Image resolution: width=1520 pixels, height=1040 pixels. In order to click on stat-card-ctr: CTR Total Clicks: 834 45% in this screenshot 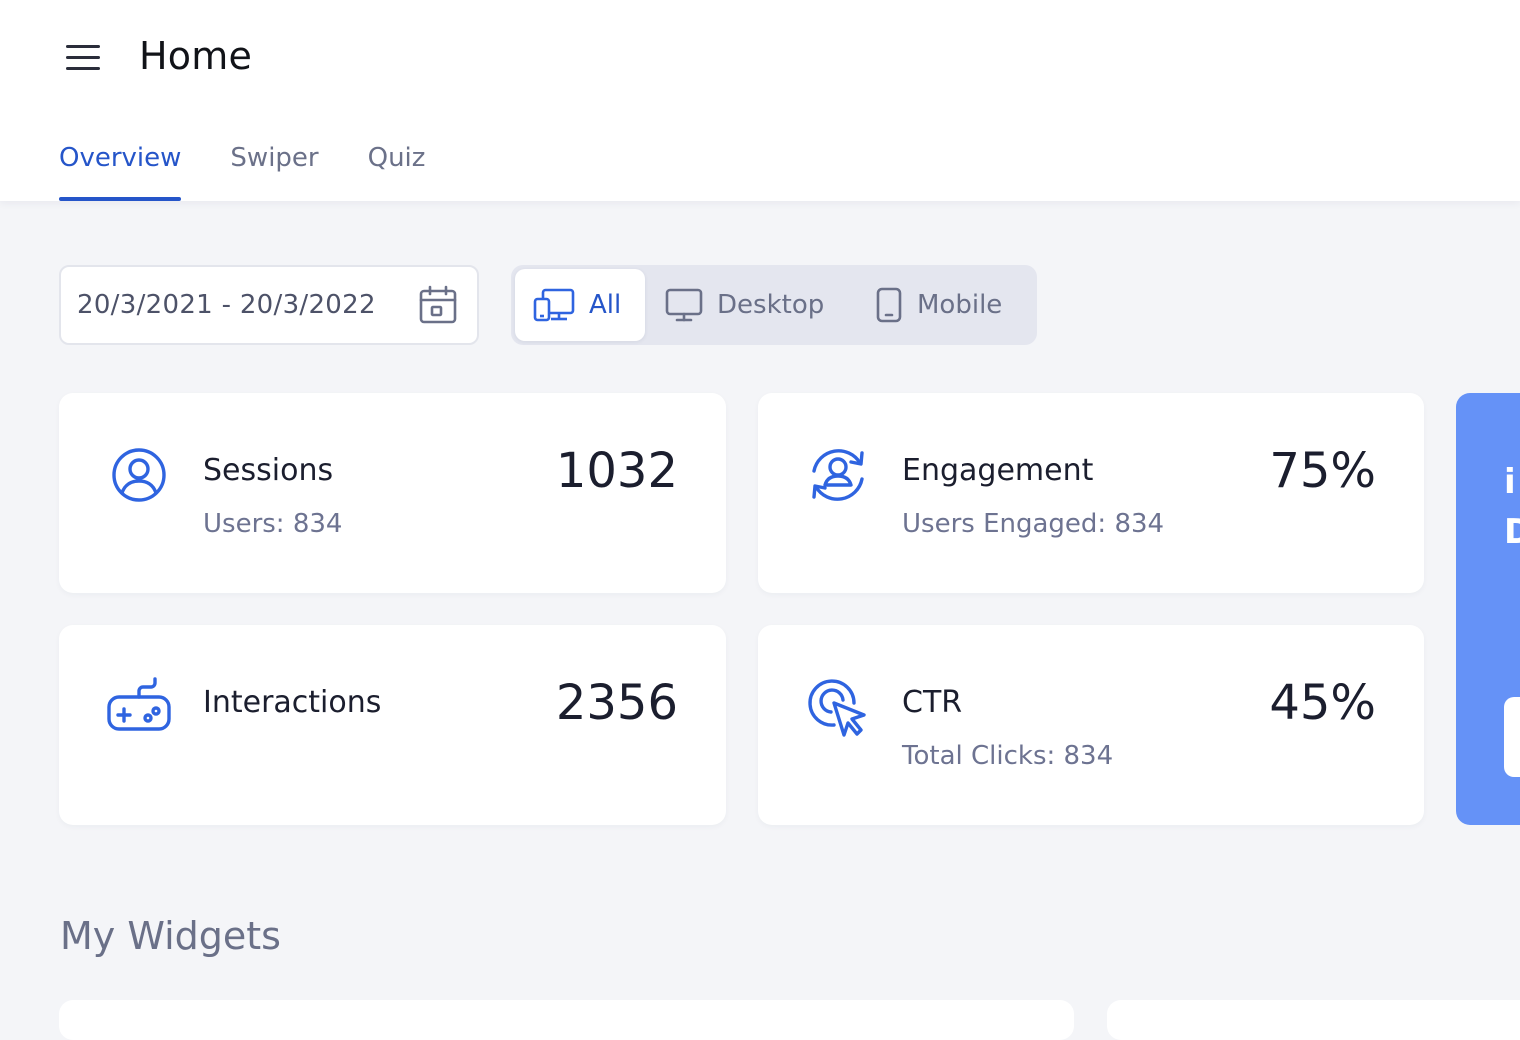, I will do `click(1091, 725)`.